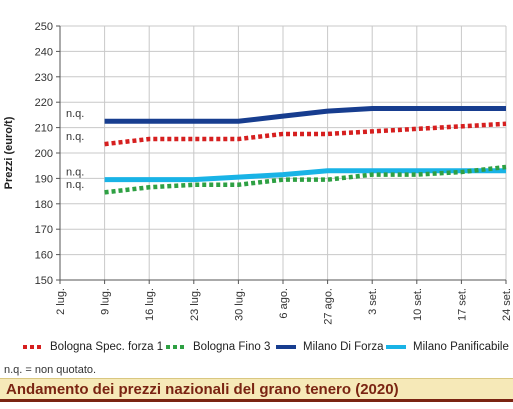 Image resolution: width=513 pixels, height=409 pixels. I want to click on y-tick-label: 170, so click(44, 230).